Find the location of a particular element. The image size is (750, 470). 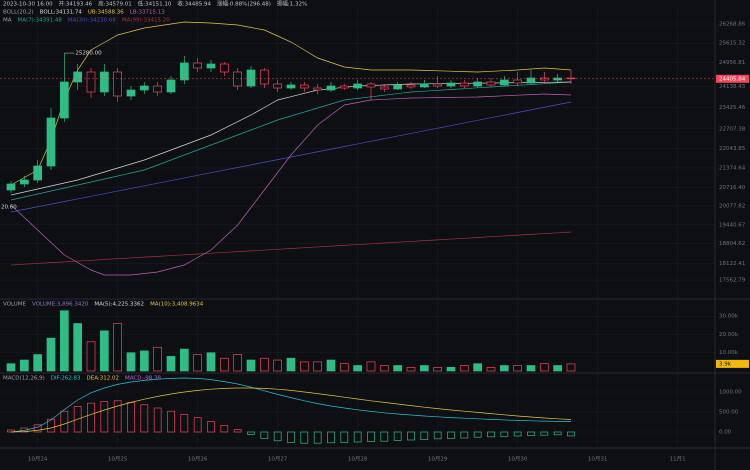

y-tick-label: 17562.79 is located at coordinates (732, 281).